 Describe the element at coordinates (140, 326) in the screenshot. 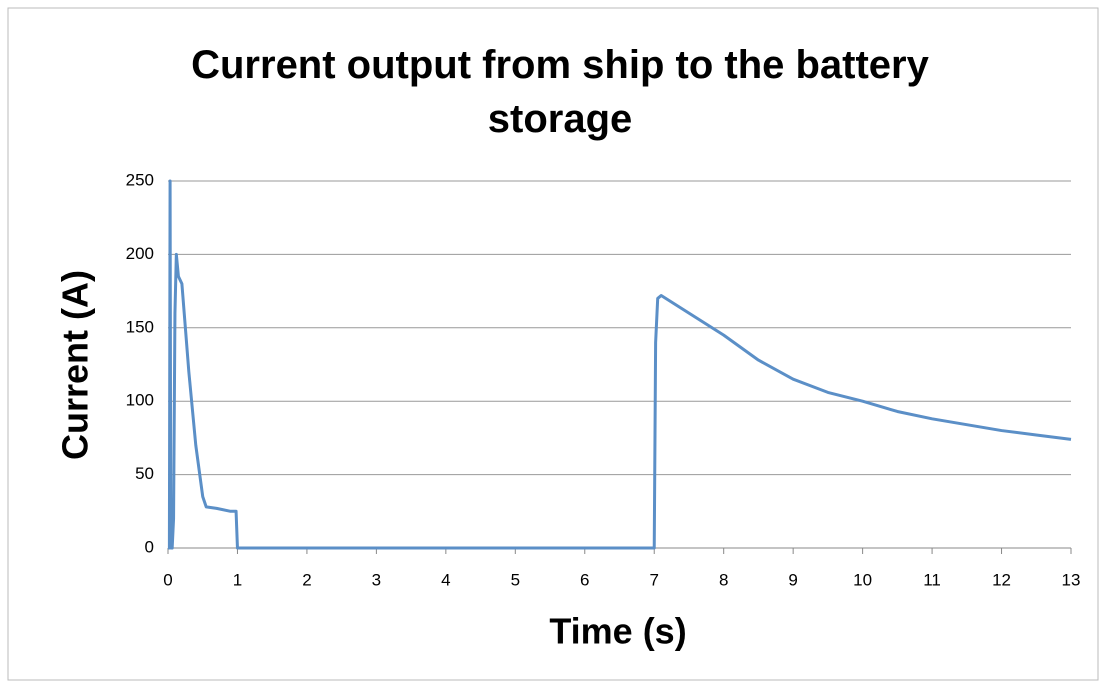

I see `y-tick-label: 150` at that location.